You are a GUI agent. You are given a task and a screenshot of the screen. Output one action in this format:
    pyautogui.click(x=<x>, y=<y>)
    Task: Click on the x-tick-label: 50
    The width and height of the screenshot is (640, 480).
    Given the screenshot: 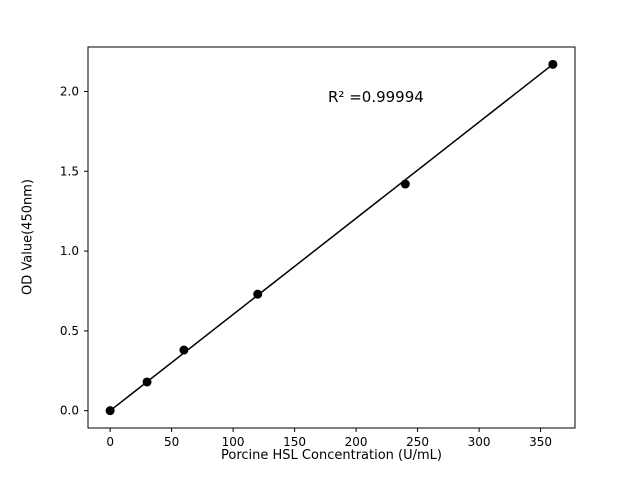 What is the action you would take?
    pyautogui.click(x=171, y=442)
    